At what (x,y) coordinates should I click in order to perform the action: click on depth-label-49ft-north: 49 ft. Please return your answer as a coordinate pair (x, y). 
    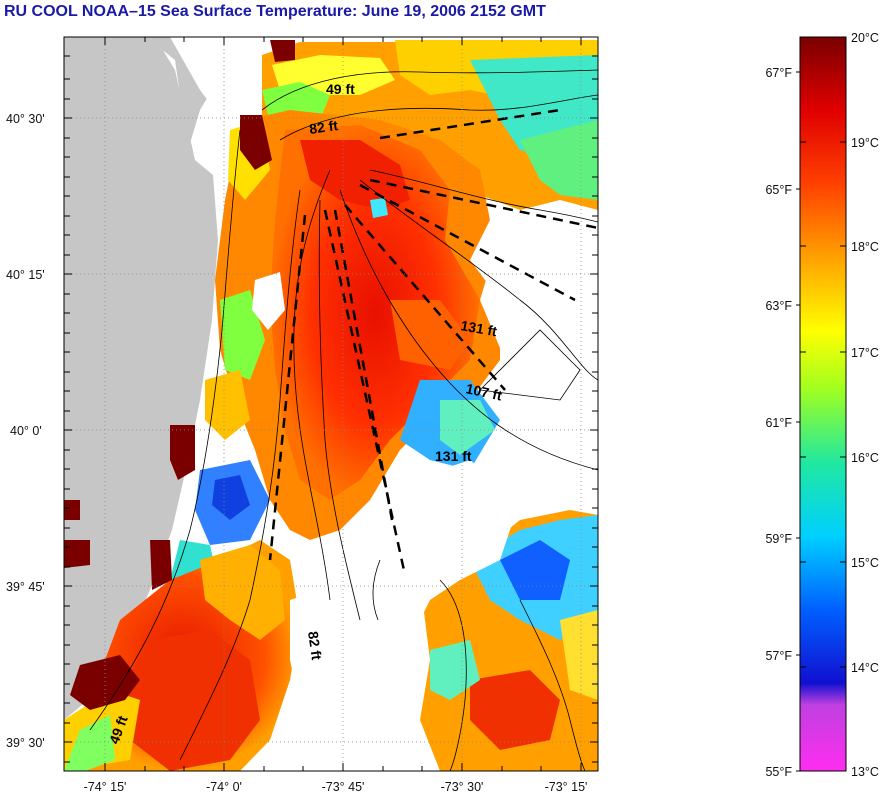
    Looking at the image, I should click on (340, 89).